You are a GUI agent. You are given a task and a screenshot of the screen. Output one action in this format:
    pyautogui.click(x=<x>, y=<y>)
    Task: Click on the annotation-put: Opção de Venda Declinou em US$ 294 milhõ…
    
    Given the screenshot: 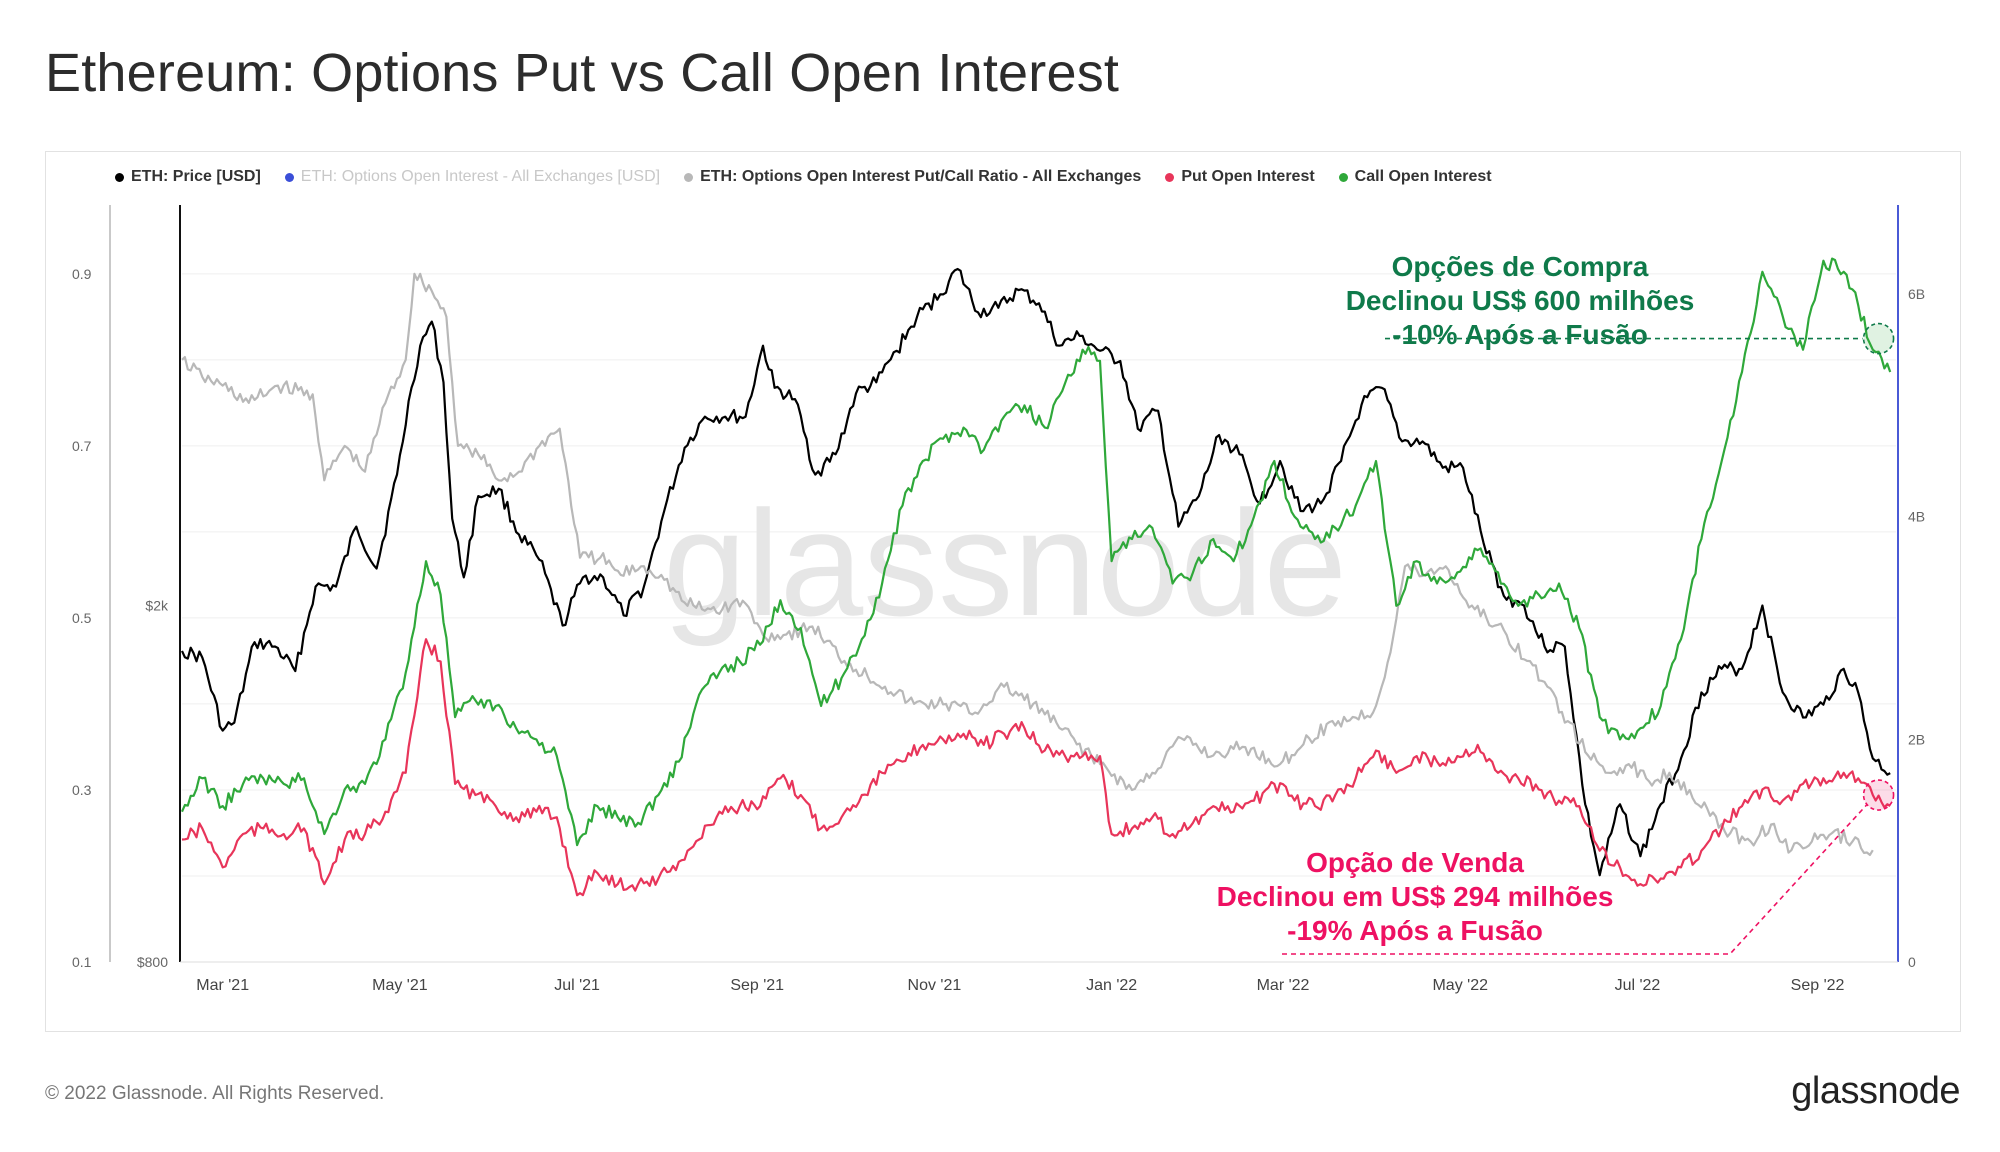 What is the action you would take?
    pyautogui.click(x=1415, y=897)
    